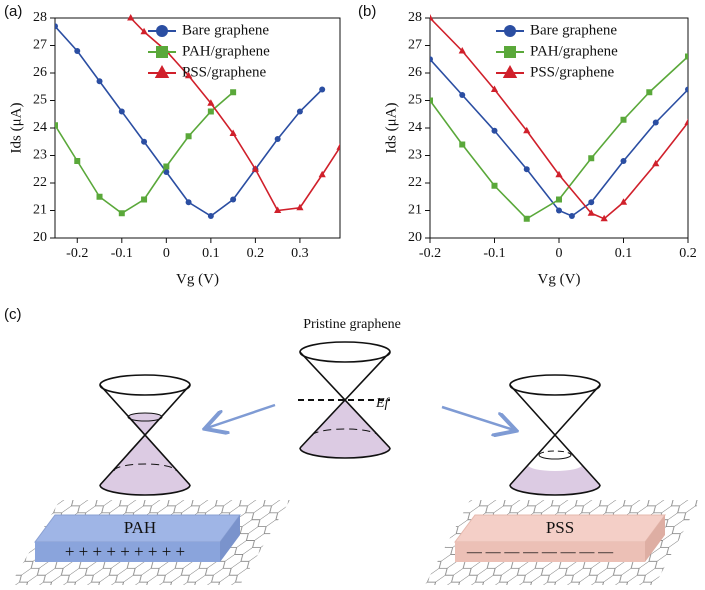 This screenshot has height=590, width=705. I want to click on y-tick-label: 24, so click(415, 127).